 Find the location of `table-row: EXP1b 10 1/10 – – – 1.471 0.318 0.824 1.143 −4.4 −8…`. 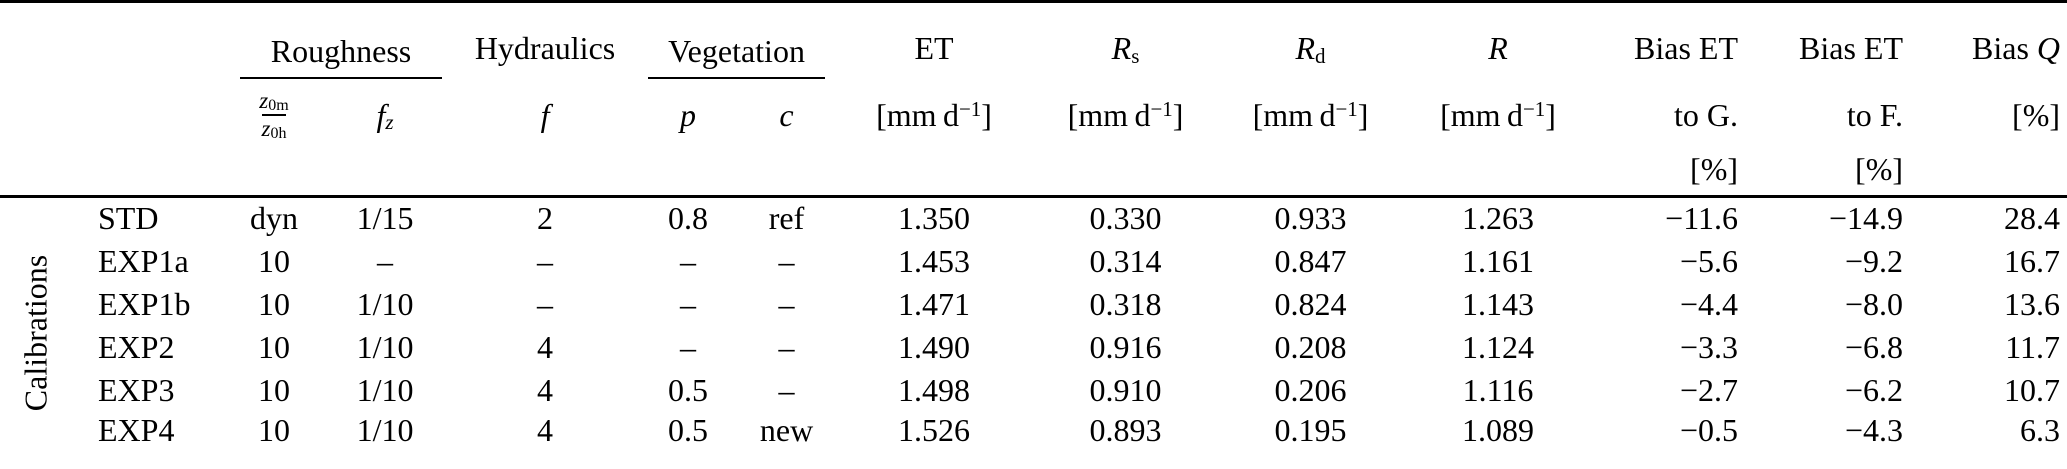

table-row: EXP1b 10 1/10 – – – 1.471 0.318 0.824 1.143 −4.4 −8… is located at coordinates (1033, 304).